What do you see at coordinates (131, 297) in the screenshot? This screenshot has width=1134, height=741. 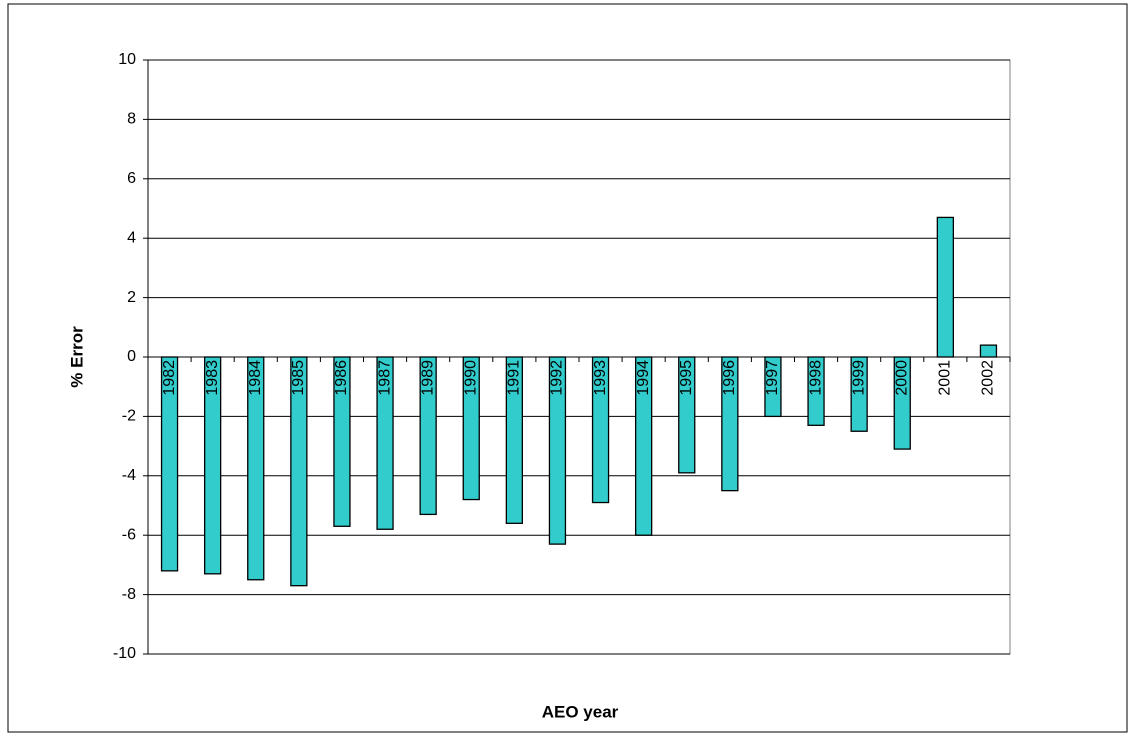 I see `y-tick-label: 2` at bounding box center [131, 297].